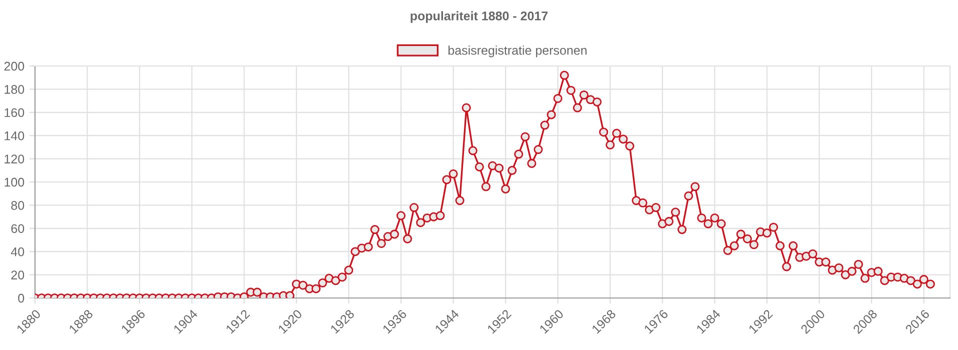 The image size is (958, 350). Describe the element at coordinates (14, 159) in the screenshot. I see `y-tick-label: 120` at that location.